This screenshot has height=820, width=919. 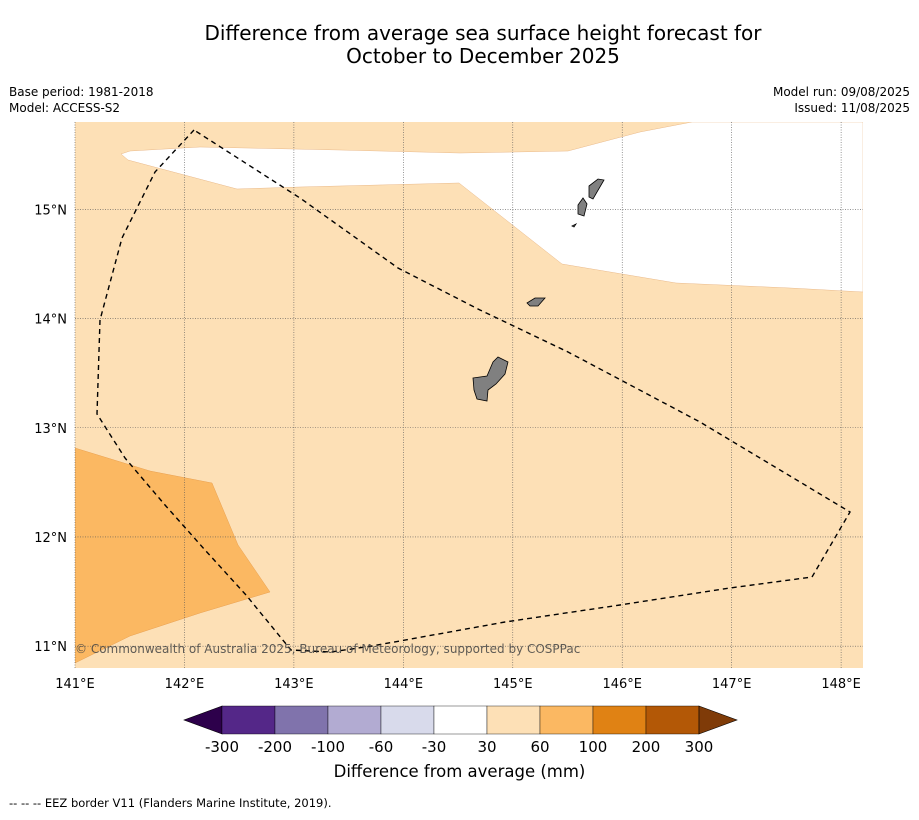 I want to click on lat-tick-label: 11°N, so click(x=50, y=647).